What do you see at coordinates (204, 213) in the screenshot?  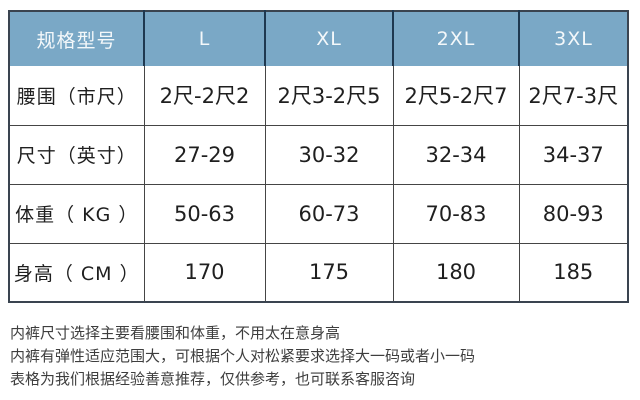 I see `weight-value-l: 50-63` at bounding box center [204, 213].